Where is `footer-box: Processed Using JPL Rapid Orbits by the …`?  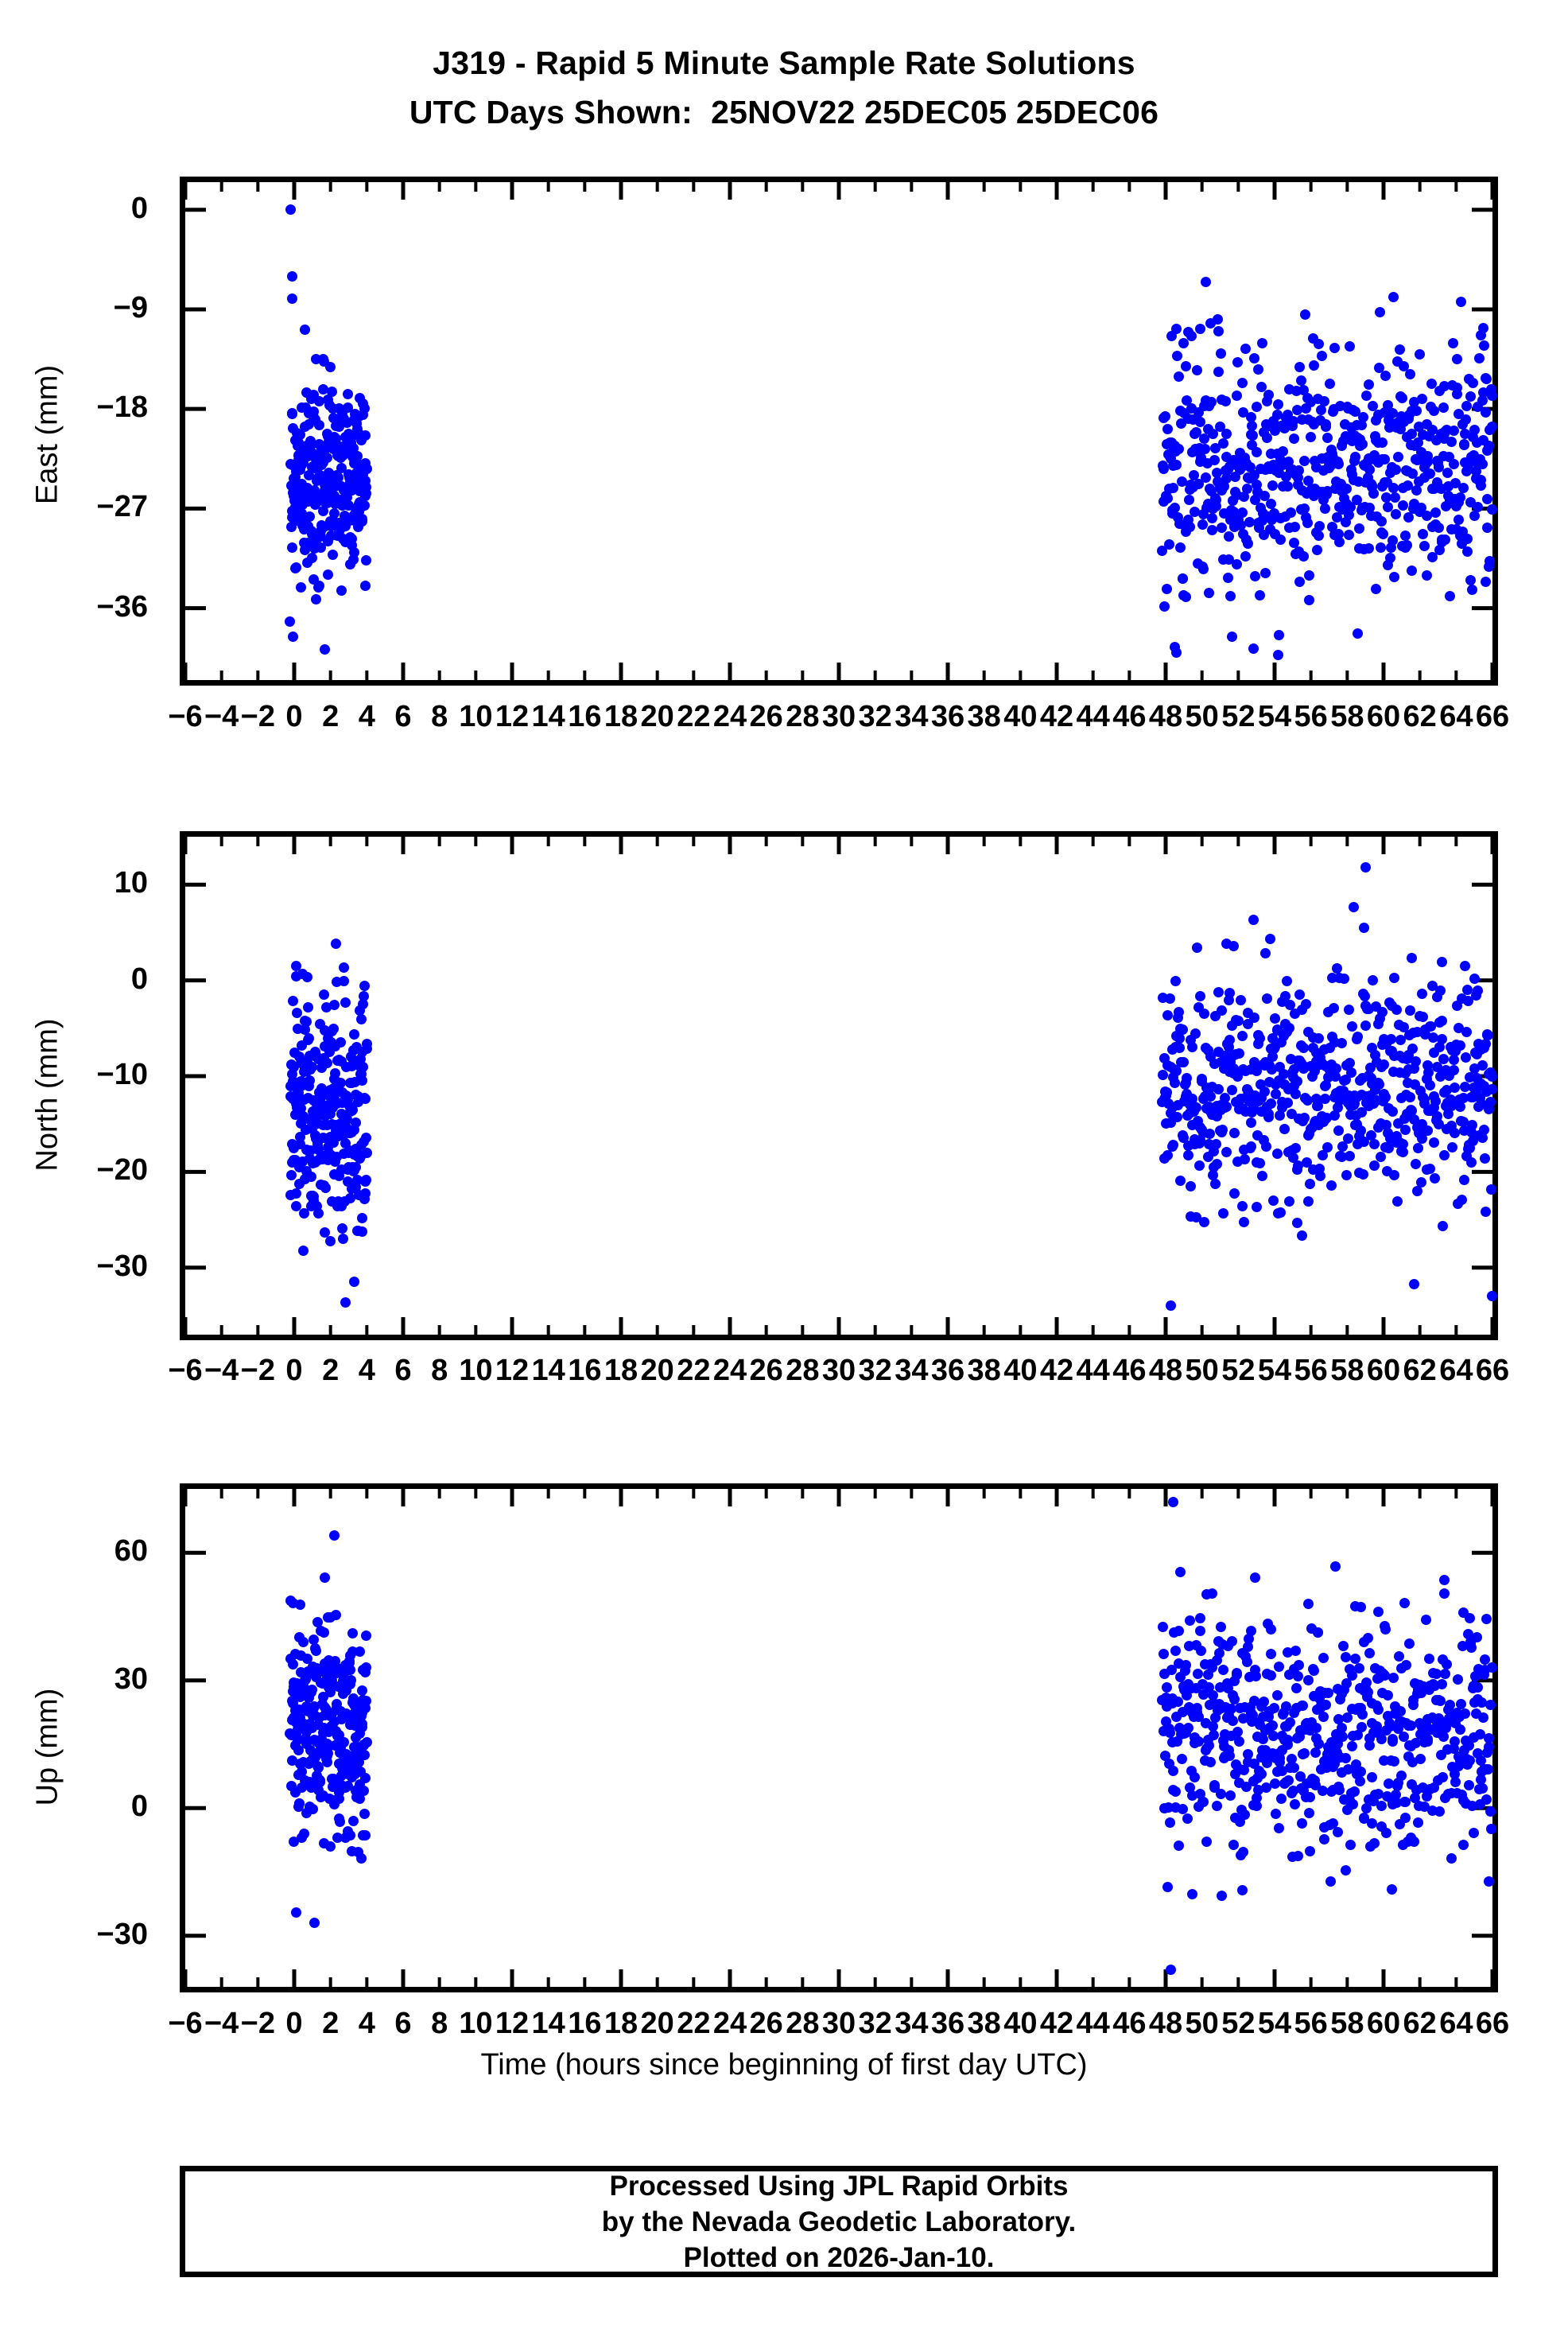
footer-box: Processed Using JPL Rapid Orbits by the … is located at coordinates (839, 2221).